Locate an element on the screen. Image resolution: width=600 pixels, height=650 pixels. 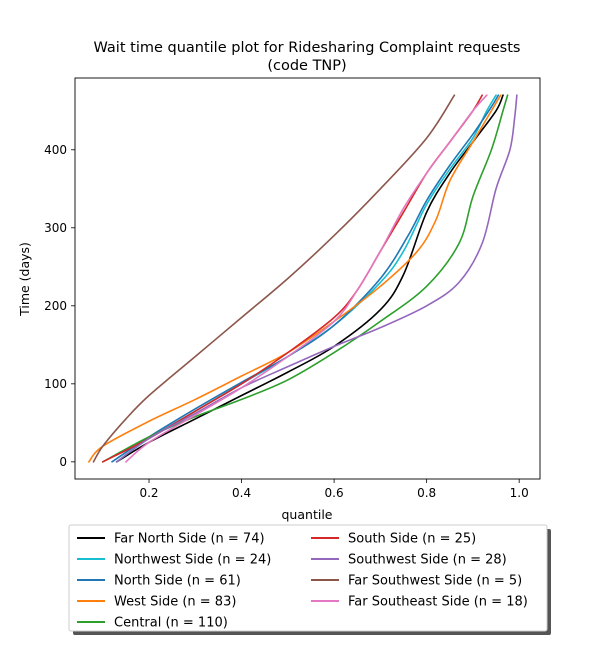
x-tick-label: 0.4 is located at coordinates (241, 493).